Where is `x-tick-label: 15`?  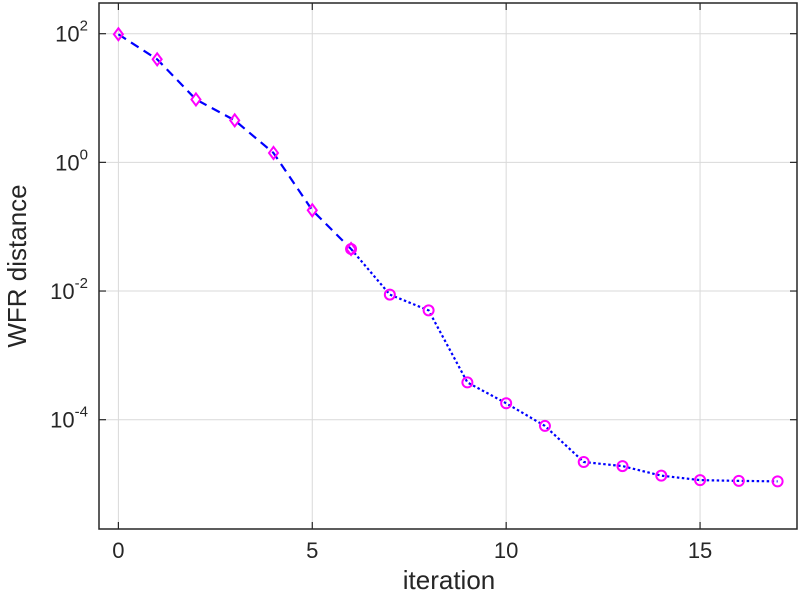 x-tick-label: 15 is located at coordinates (700, 550).